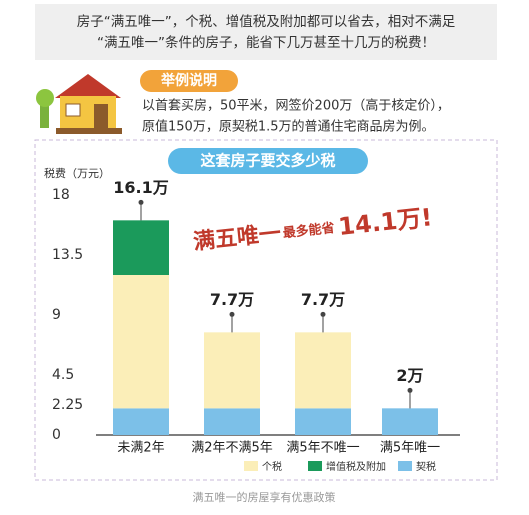 Image resolution: width=529 pixels, height=515 pixels. Describe the element at coordinates (61, 195) in the screenshot. I see `y-tick-label: 18` at that location.